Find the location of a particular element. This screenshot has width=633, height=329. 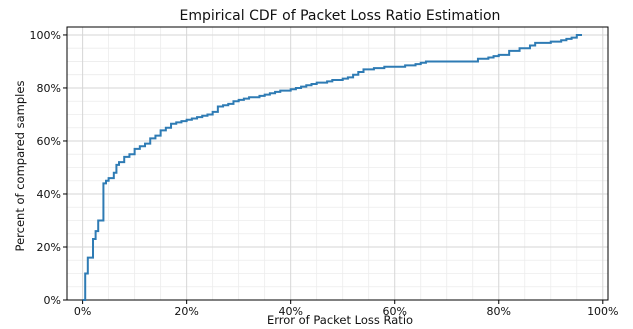

x-tick-label: 20% is located at coordinates (186, 311).